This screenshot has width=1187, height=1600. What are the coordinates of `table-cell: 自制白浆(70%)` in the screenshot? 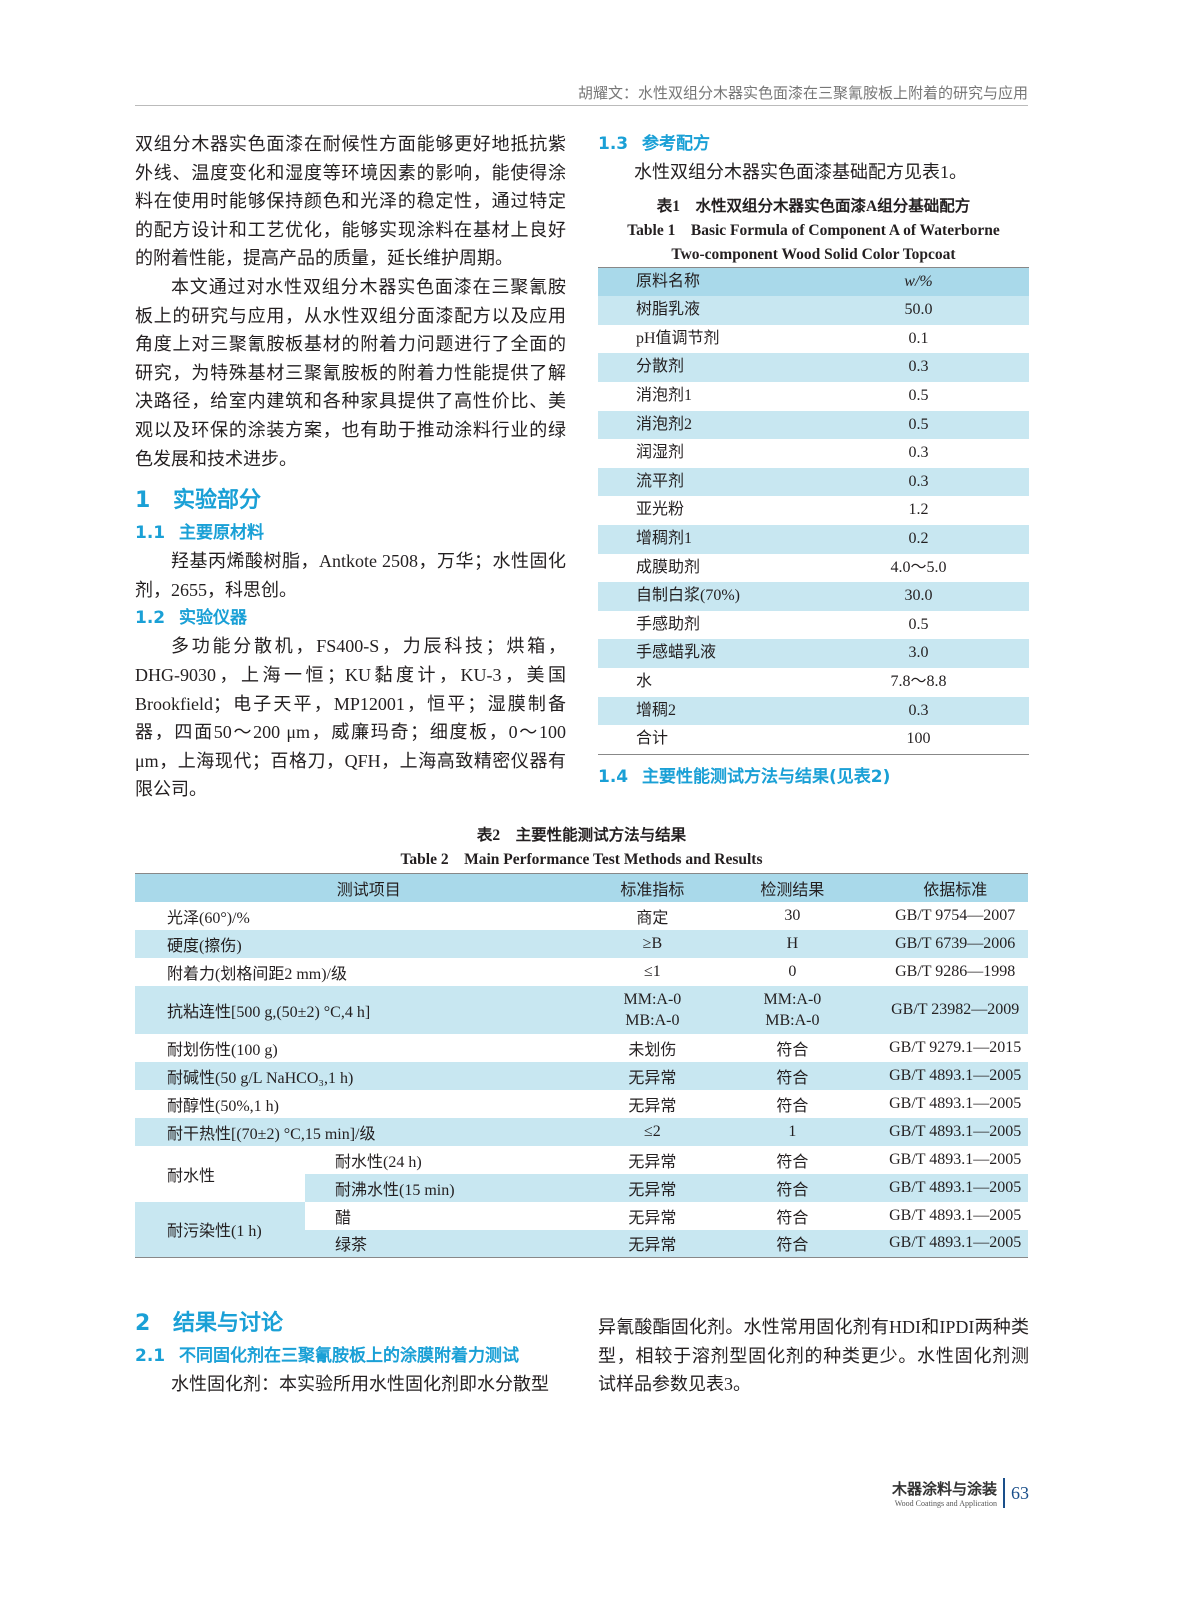 It's located at (723, 596).